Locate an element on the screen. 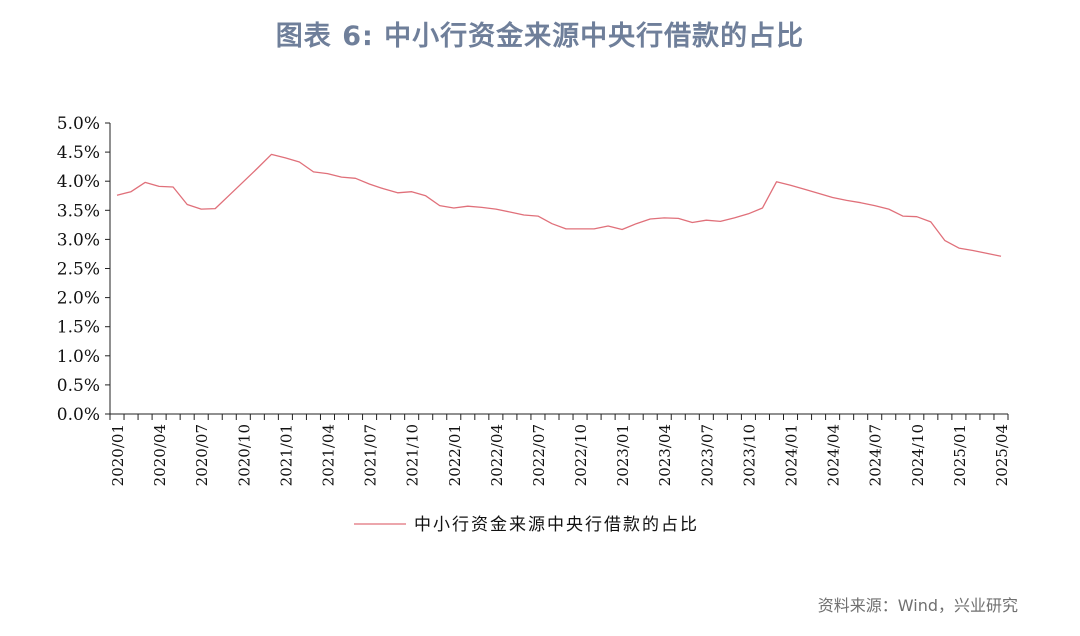 Image resolution: width=1080 pixels, height=636 pixels. y-tick-label: 4.0% is located at coordinates (78, 182).